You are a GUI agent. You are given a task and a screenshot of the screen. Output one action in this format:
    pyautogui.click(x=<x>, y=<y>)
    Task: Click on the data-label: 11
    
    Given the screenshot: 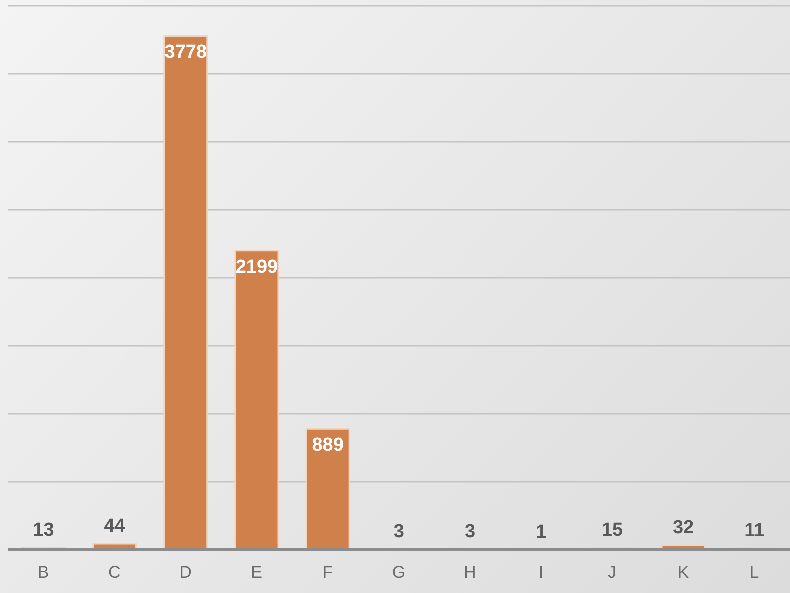 What is the action you would take?
    pyautogui.click(x=755, y=531)
    